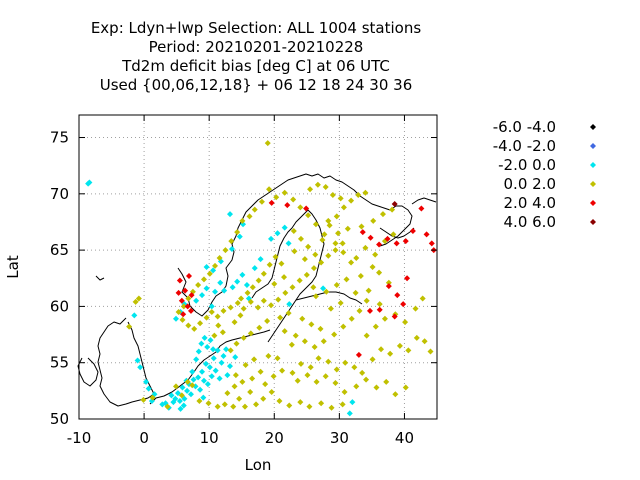 Image resolution: width=640 pixels, height=480 pixels. Describe the element at coordinates (59, 138) in the screenshot. I see `y-tick-label: 75` at that location.